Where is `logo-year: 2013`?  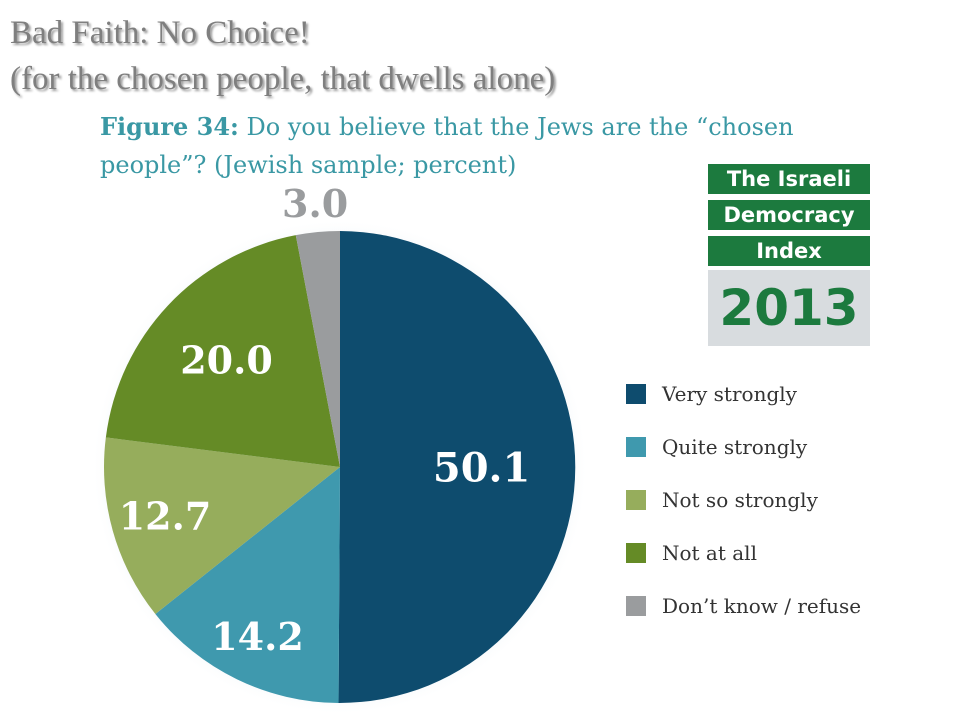
logo-year: 2013 is located at coordinates (789, 308).